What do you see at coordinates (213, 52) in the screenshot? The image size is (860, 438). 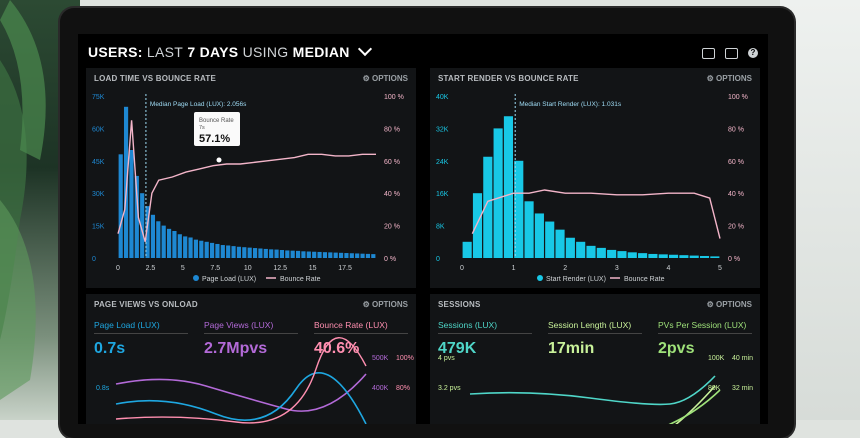 I see `header-days: 7 DAYS` at bounding box center [213, 52].